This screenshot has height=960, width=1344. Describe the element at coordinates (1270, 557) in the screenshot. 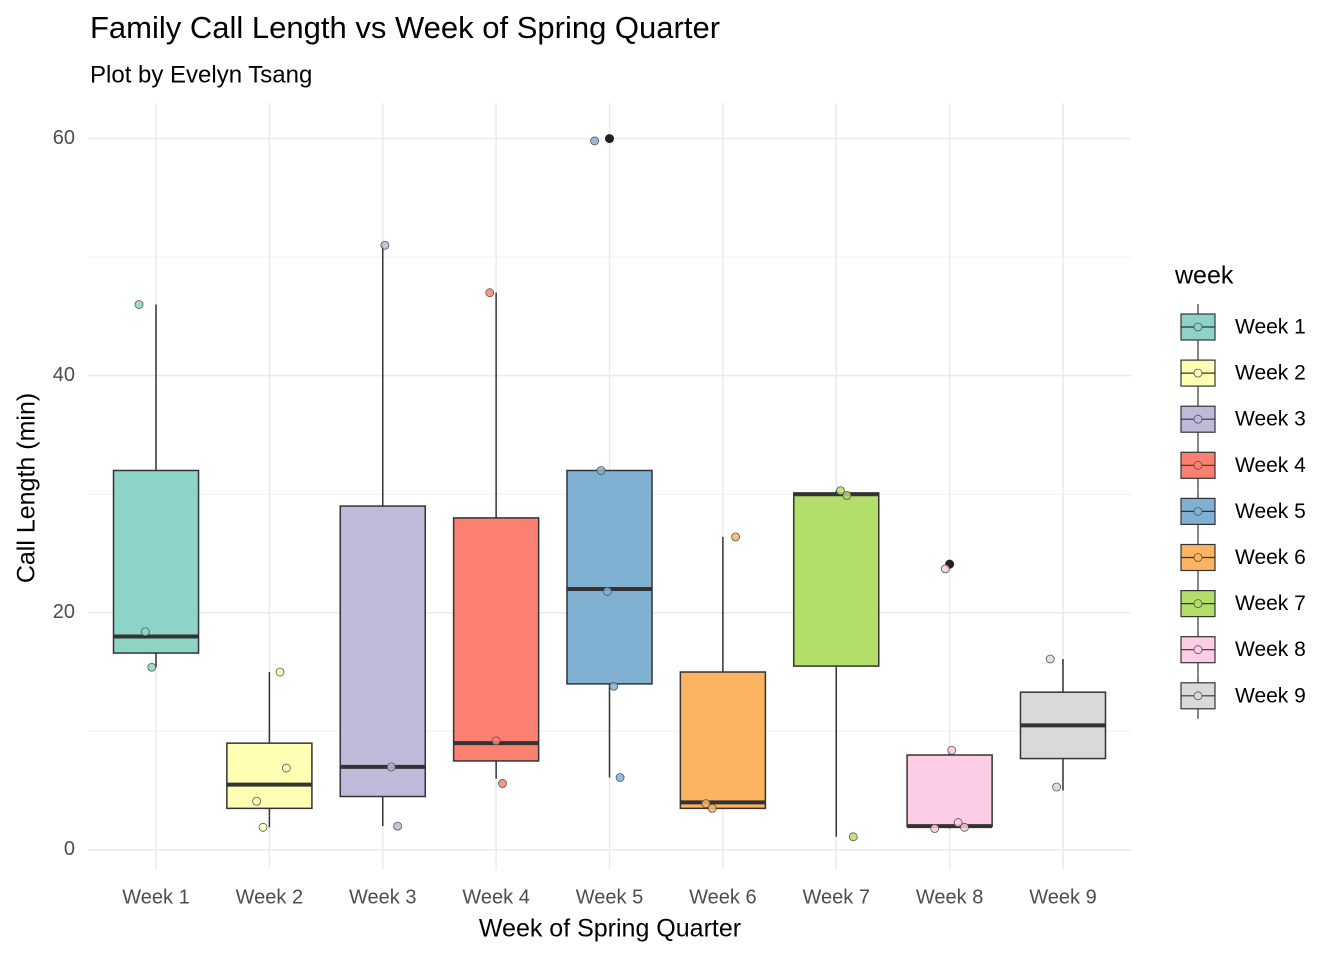

I see `legend-label: Week 6` at that location.